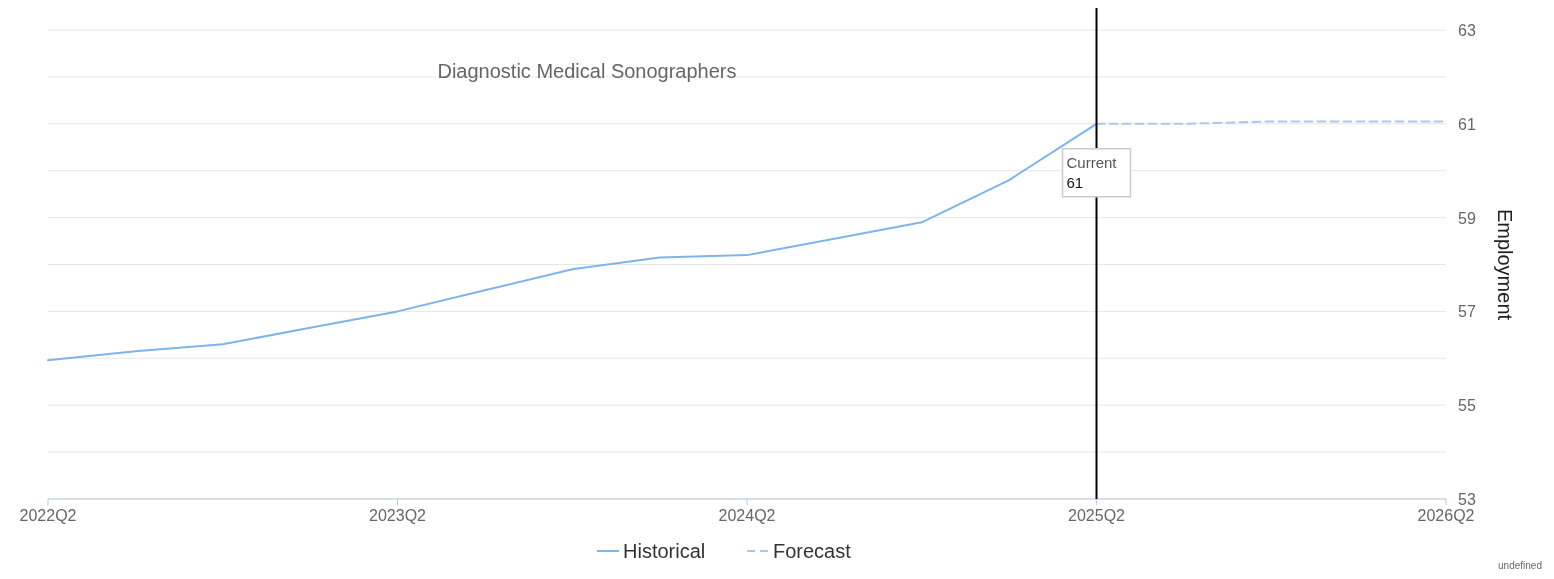 This screenshot has height=579, width=1554. What do you see at coordinates (48, 515) in the screenshot?
I see `x-tick-label: 2022Q2` at bounding box center [48, 515].